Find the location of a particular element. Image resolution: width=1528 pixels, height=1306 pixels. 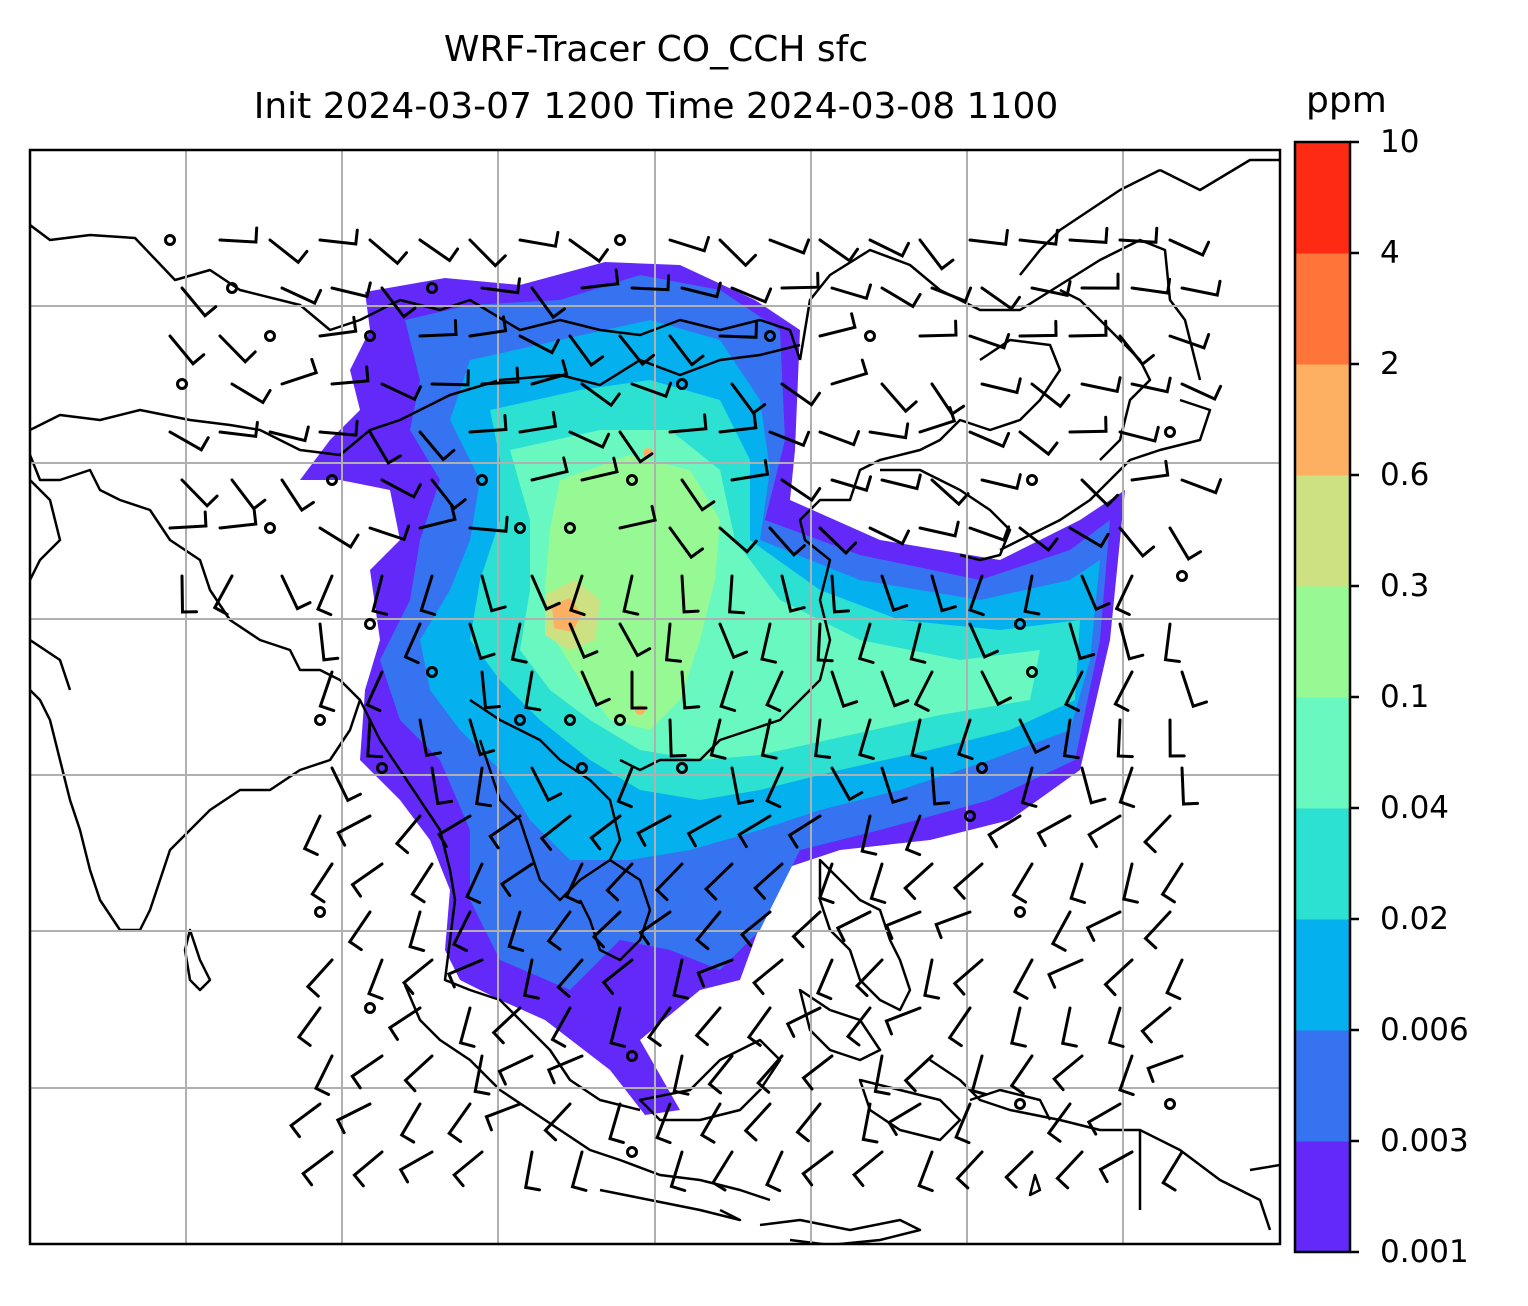

colorbar-tick-label: 0.04 is located at coordinates (1415, 808).